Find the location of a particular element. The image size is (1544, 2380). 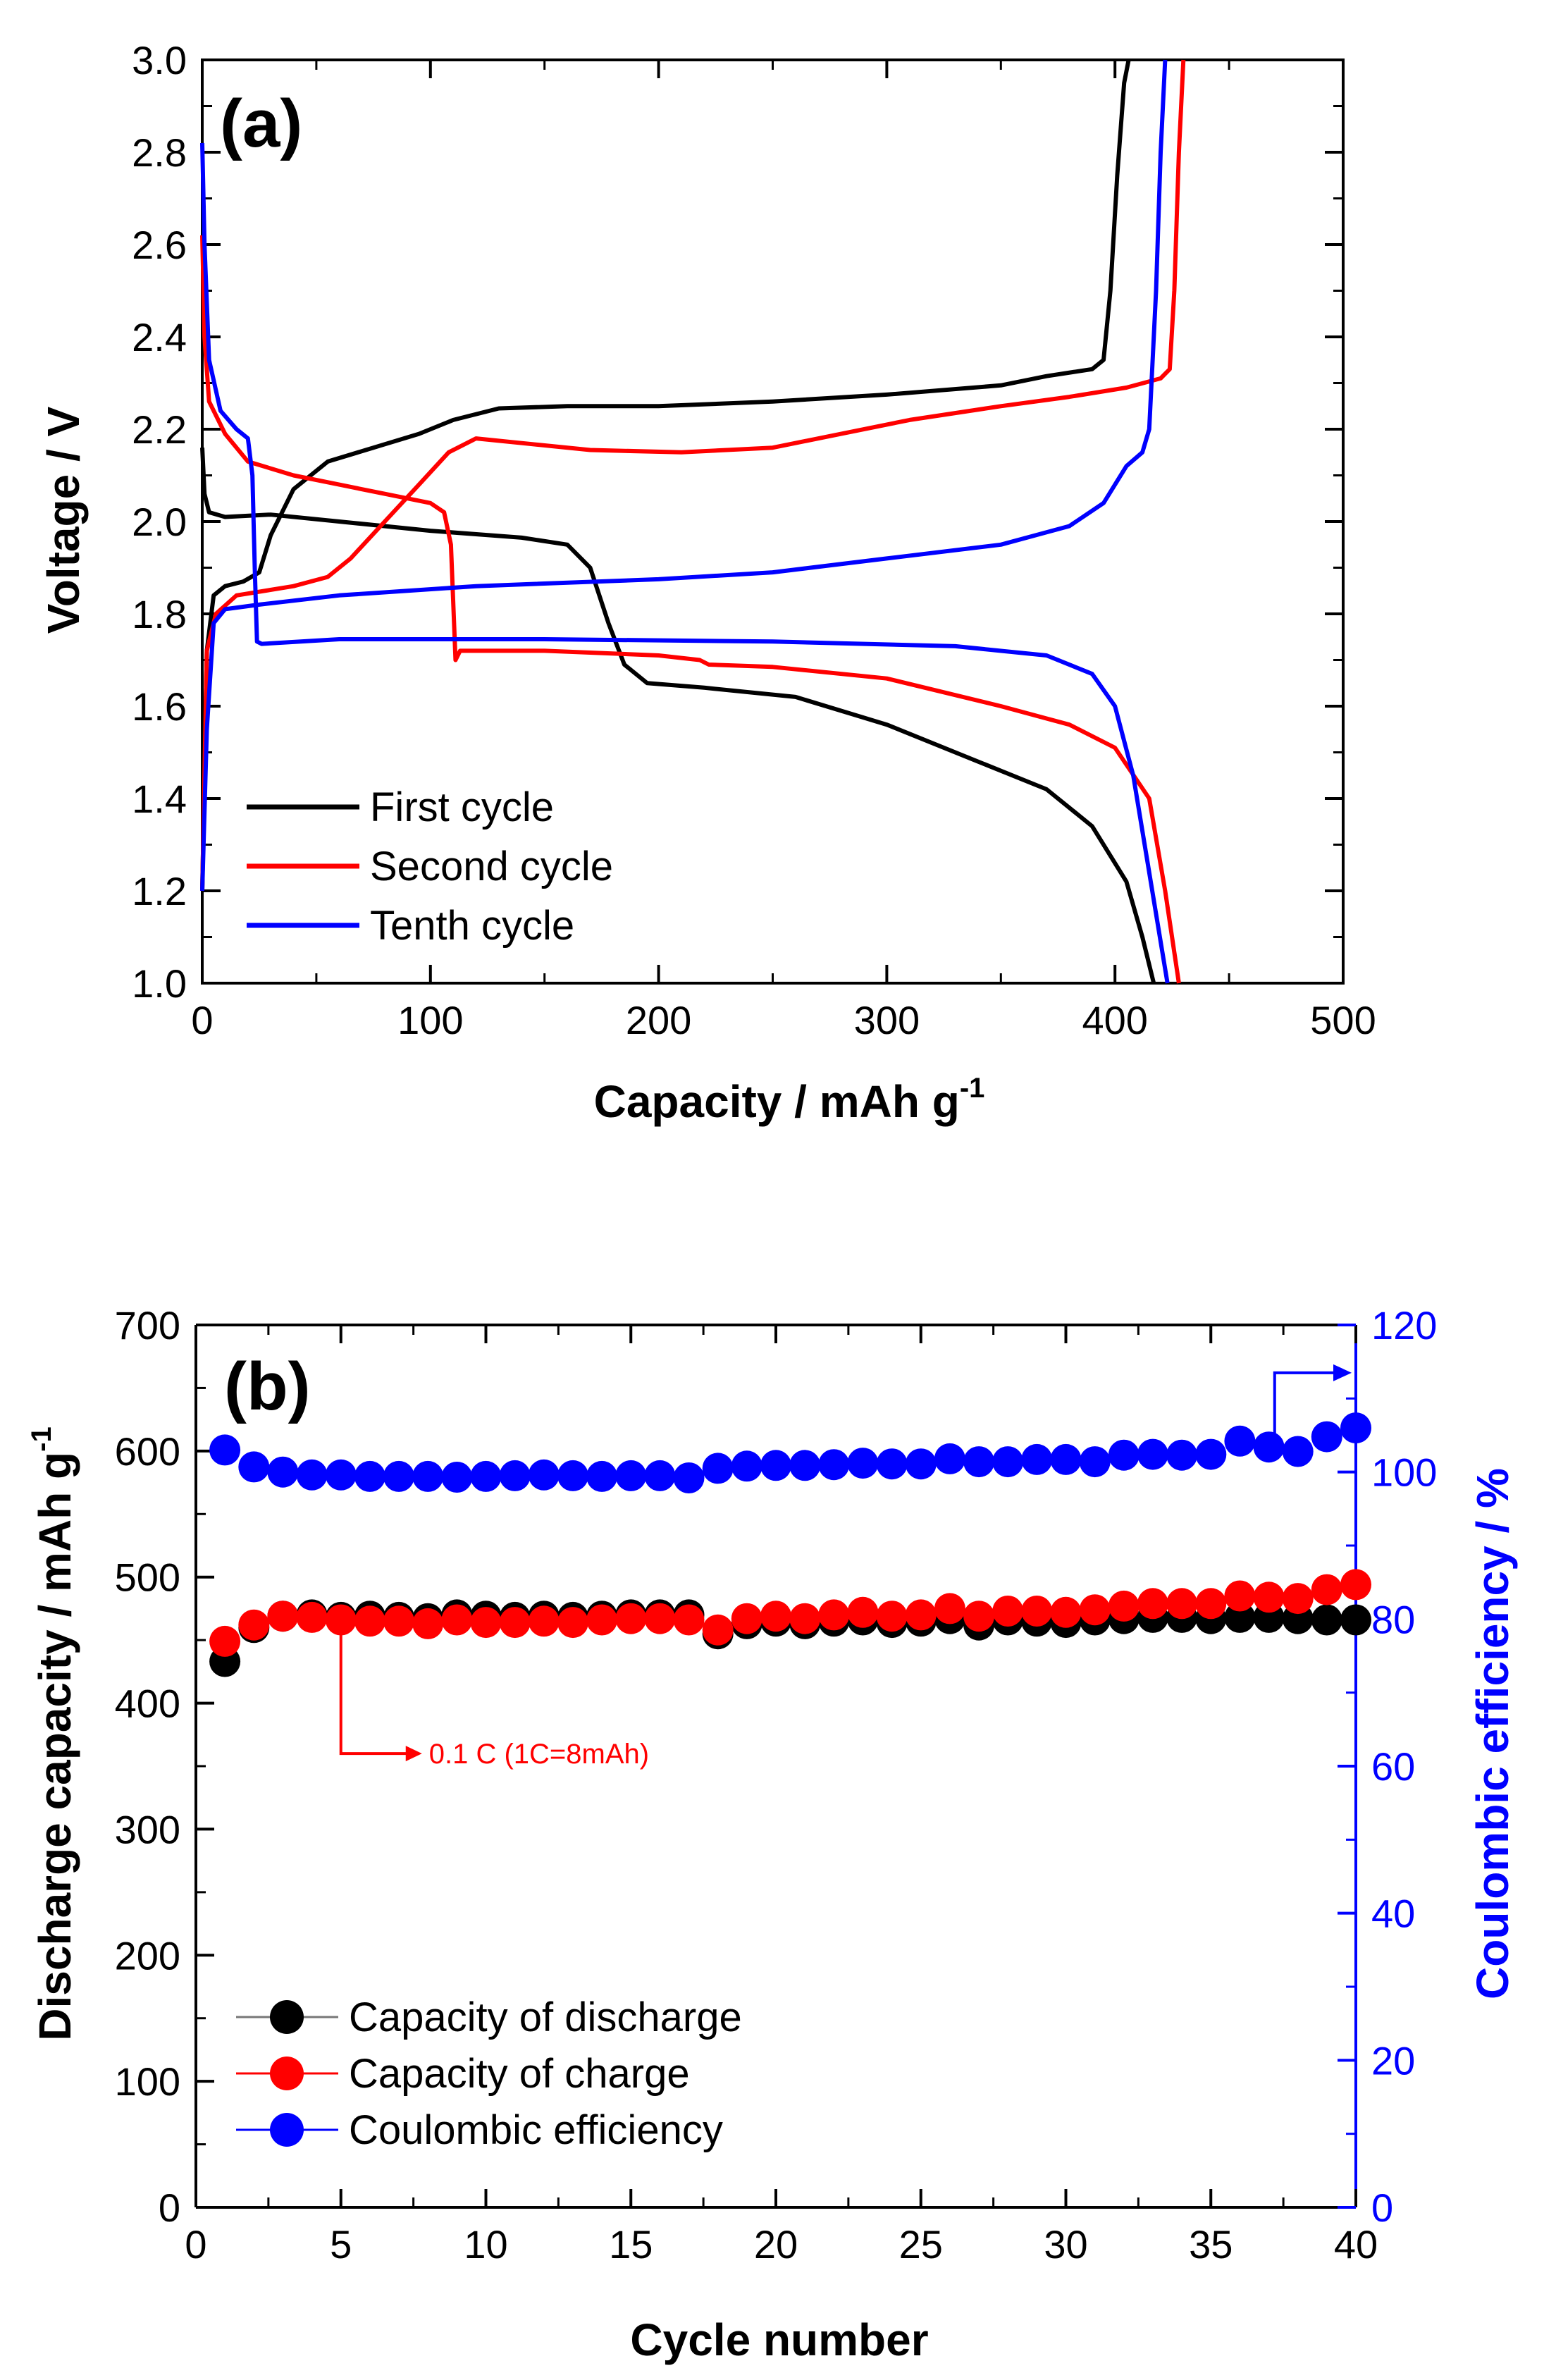

panel-a-y-tick-label: 2.4 is located at coordinates (159, 337).